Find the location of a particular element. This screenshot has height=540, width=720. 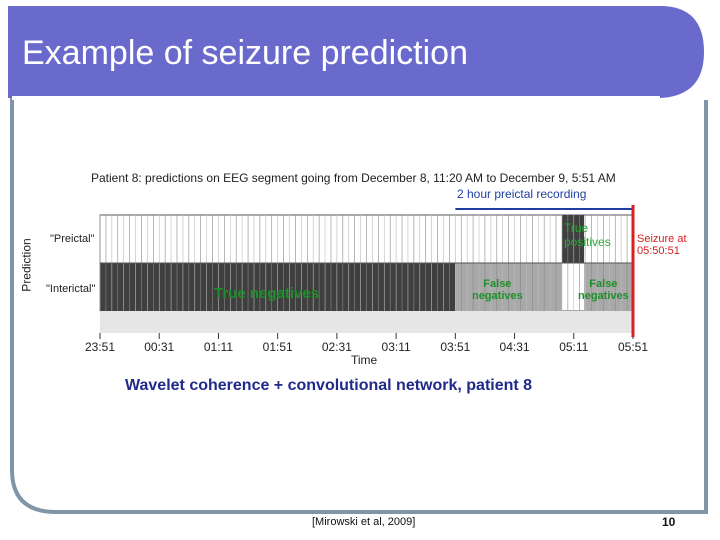

x-tick-label: 23:51 is located at coordinates (100, 347).